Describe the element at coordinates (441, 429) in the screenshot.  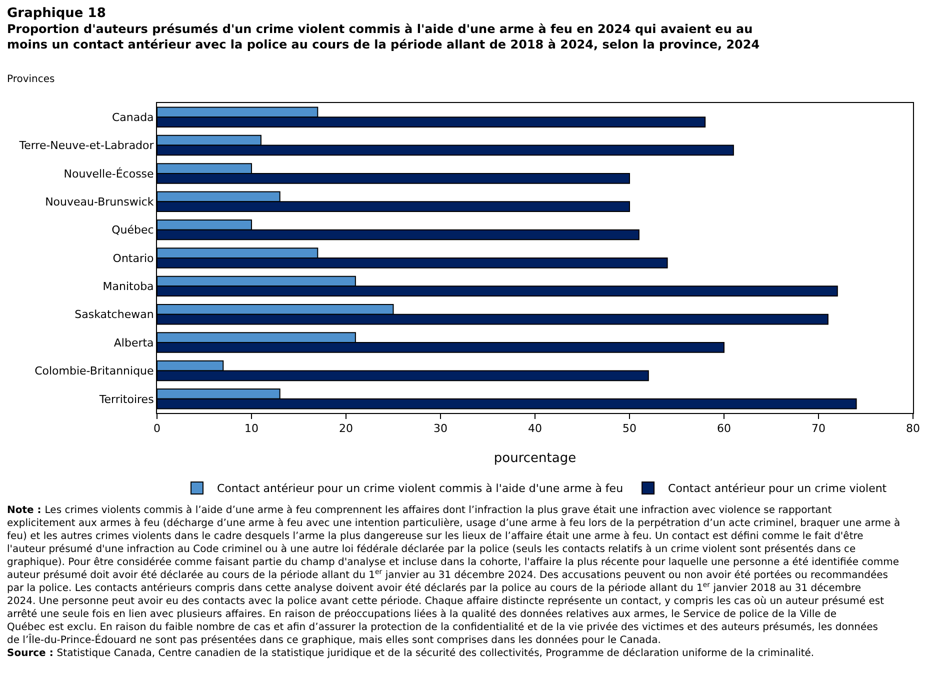
I see `x-tick-label: 30` at that location.